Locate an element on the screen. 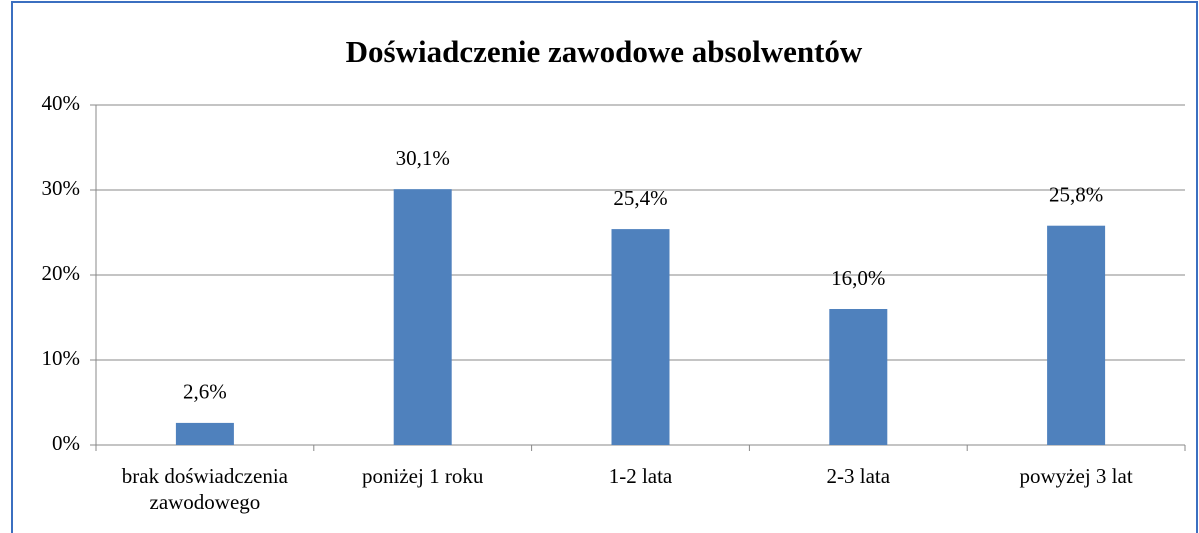 Image resolution: width=1199 pixels, height=533 pixels. value-label: 2,6% is located at coordinates (205, 392).